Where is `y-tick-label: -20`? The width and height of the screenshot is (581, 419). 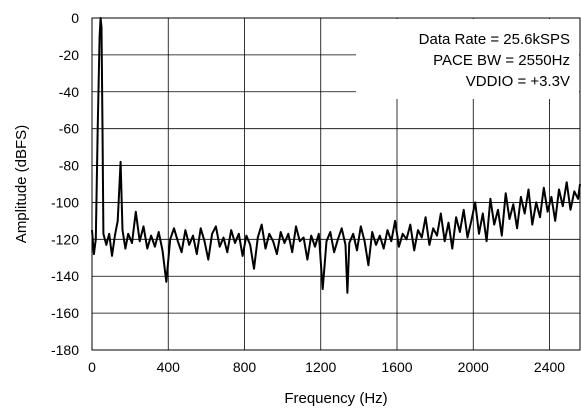
y-tick-label: -20 is located at coordinates (69, 55).